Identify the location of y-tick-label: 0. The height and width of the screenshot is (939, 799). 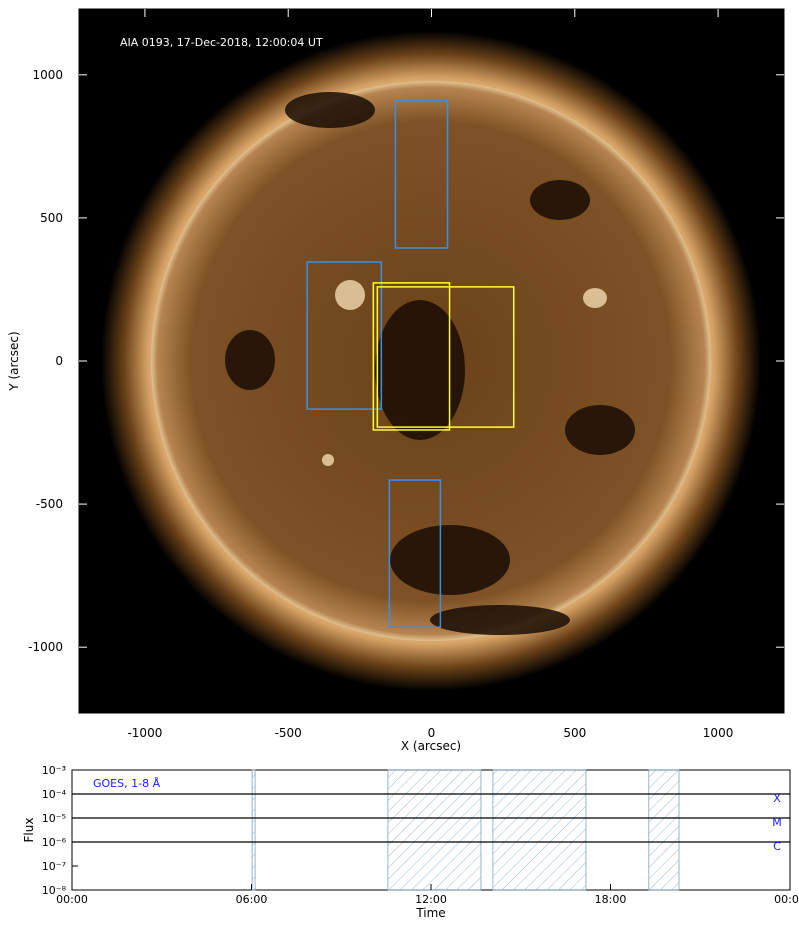
(59, 361).